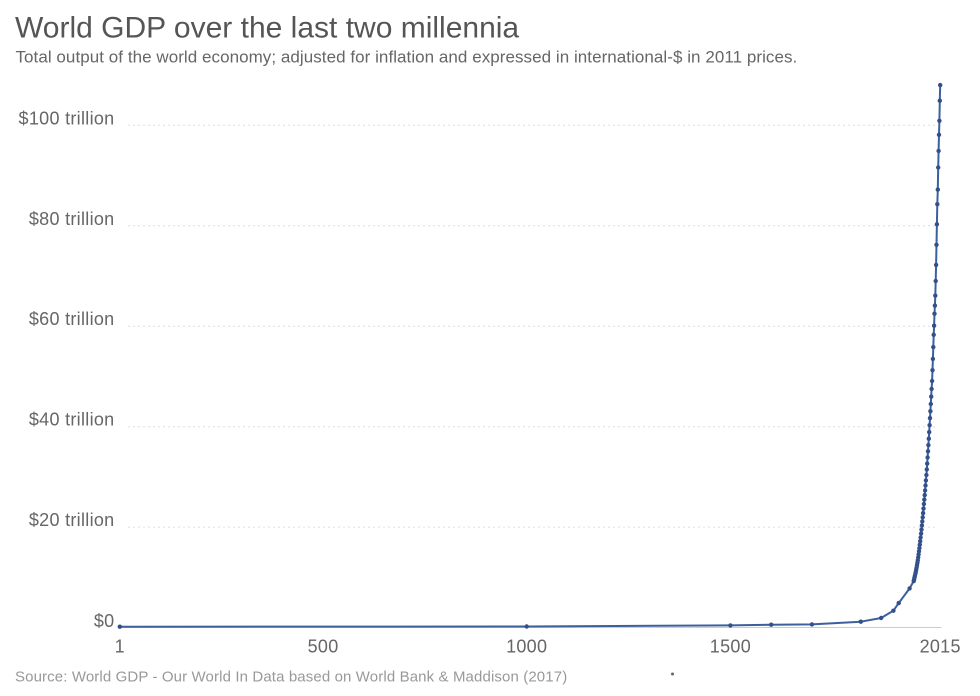  Describe the element at coordinates (72, 520) in the screenshot. I see `svg-text: $20 trillion` at that location.